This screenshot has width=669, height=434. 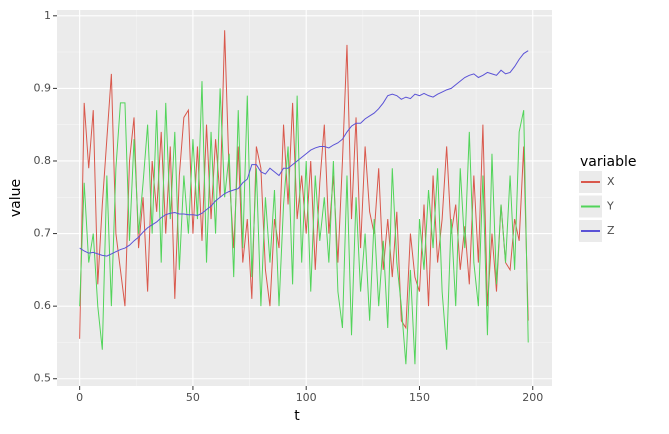 I want to click on legend-title: variable, so click(x=608, y=162).